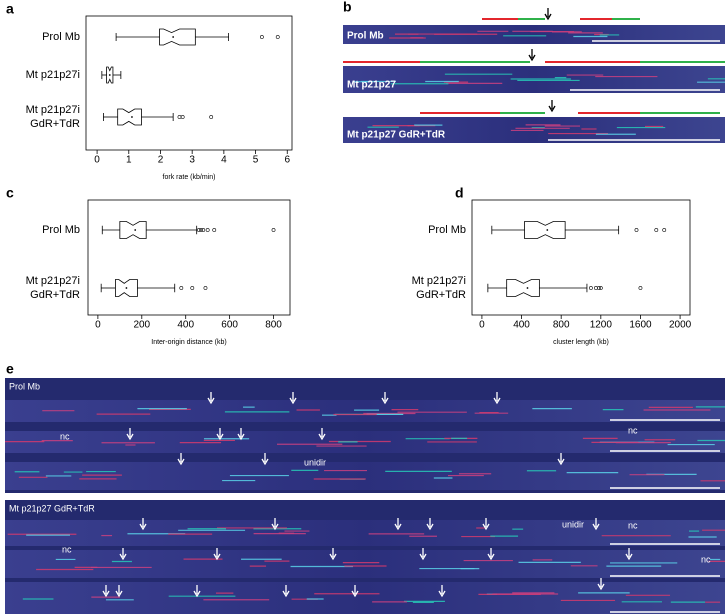  I want to click on group-title: Prol Mb, so click(24, 386).